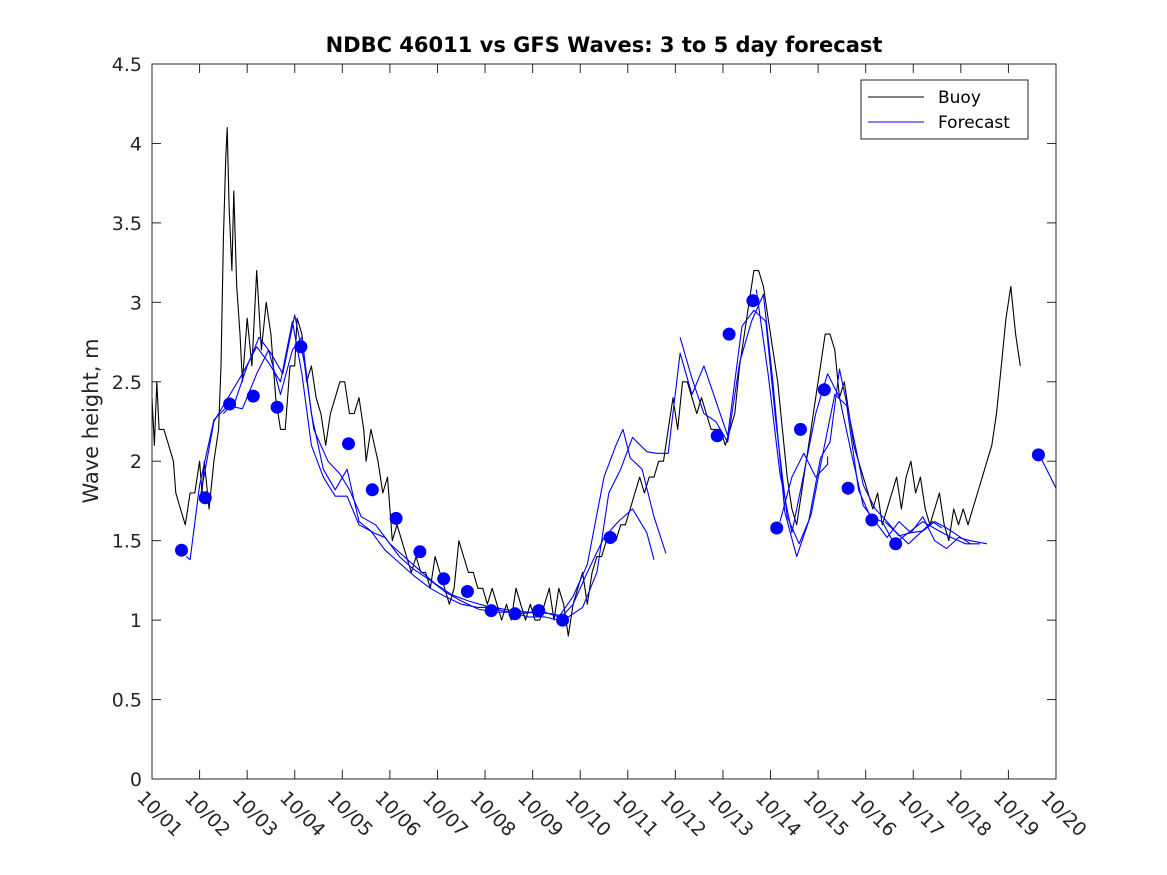  I want to click on y-tick-label: 0, so click(136, 780).